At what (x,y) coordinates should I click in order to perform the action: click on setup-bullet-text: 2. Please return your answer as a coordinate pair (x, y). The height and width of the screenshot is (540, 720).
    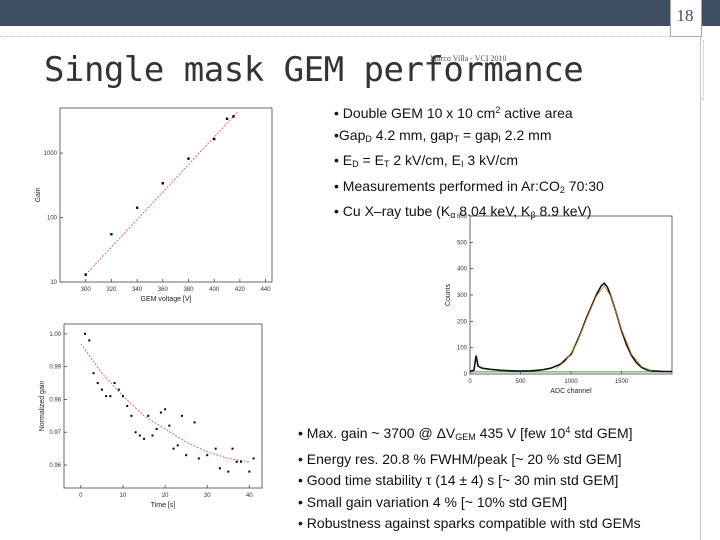
    Looking at the image, I should click on (498, 110).